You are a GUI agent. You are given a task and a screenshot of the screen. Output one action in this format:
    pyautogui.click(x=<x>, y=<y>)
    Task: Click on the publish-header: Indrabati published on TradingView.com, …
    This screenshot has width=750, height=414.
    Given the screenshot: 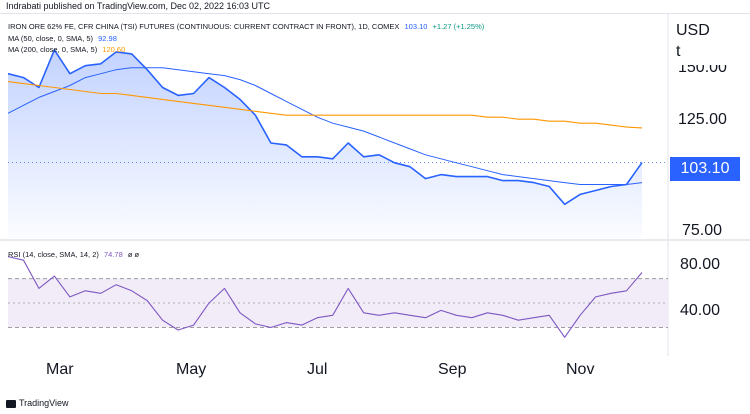 What is the action you would take?
    pyautogui.click(x=375, y=7)
    